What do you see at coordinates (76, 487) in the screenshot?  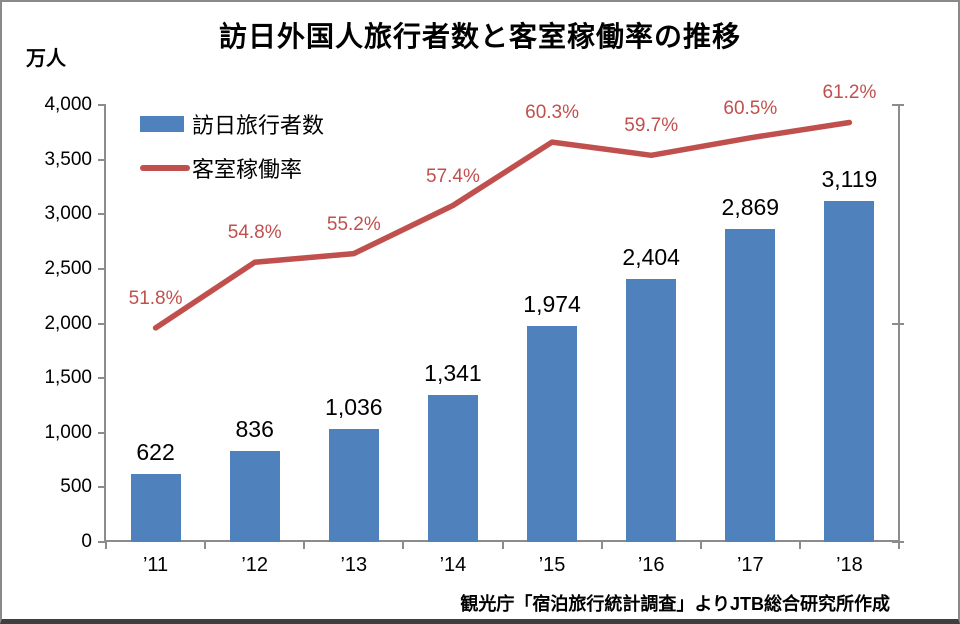 I see `y-axis-tick-label: 500` at bounding box center [76, 487].